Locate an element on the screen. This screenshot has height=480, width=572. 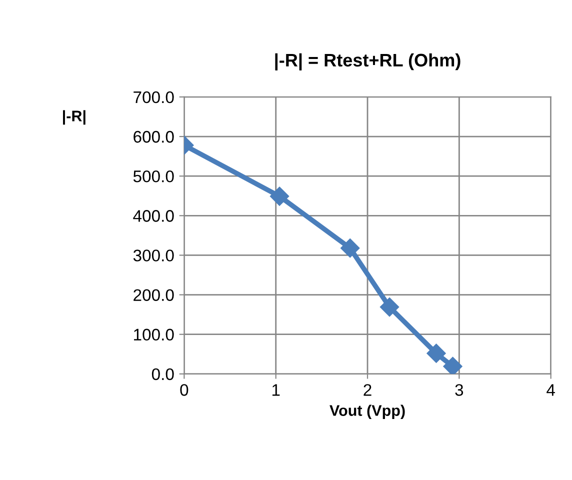
y-tick-label: 700.0 is located at coordinates (154, 97).